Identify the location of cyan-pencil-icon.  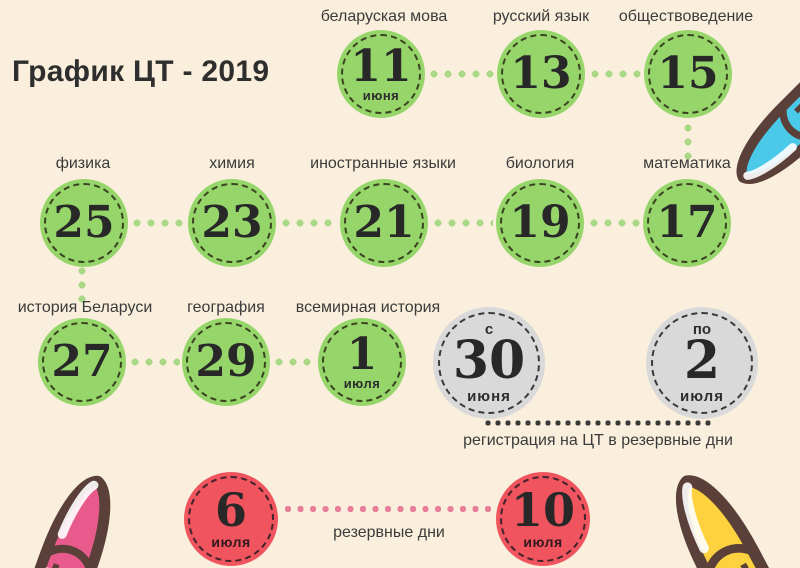
(768, 92).